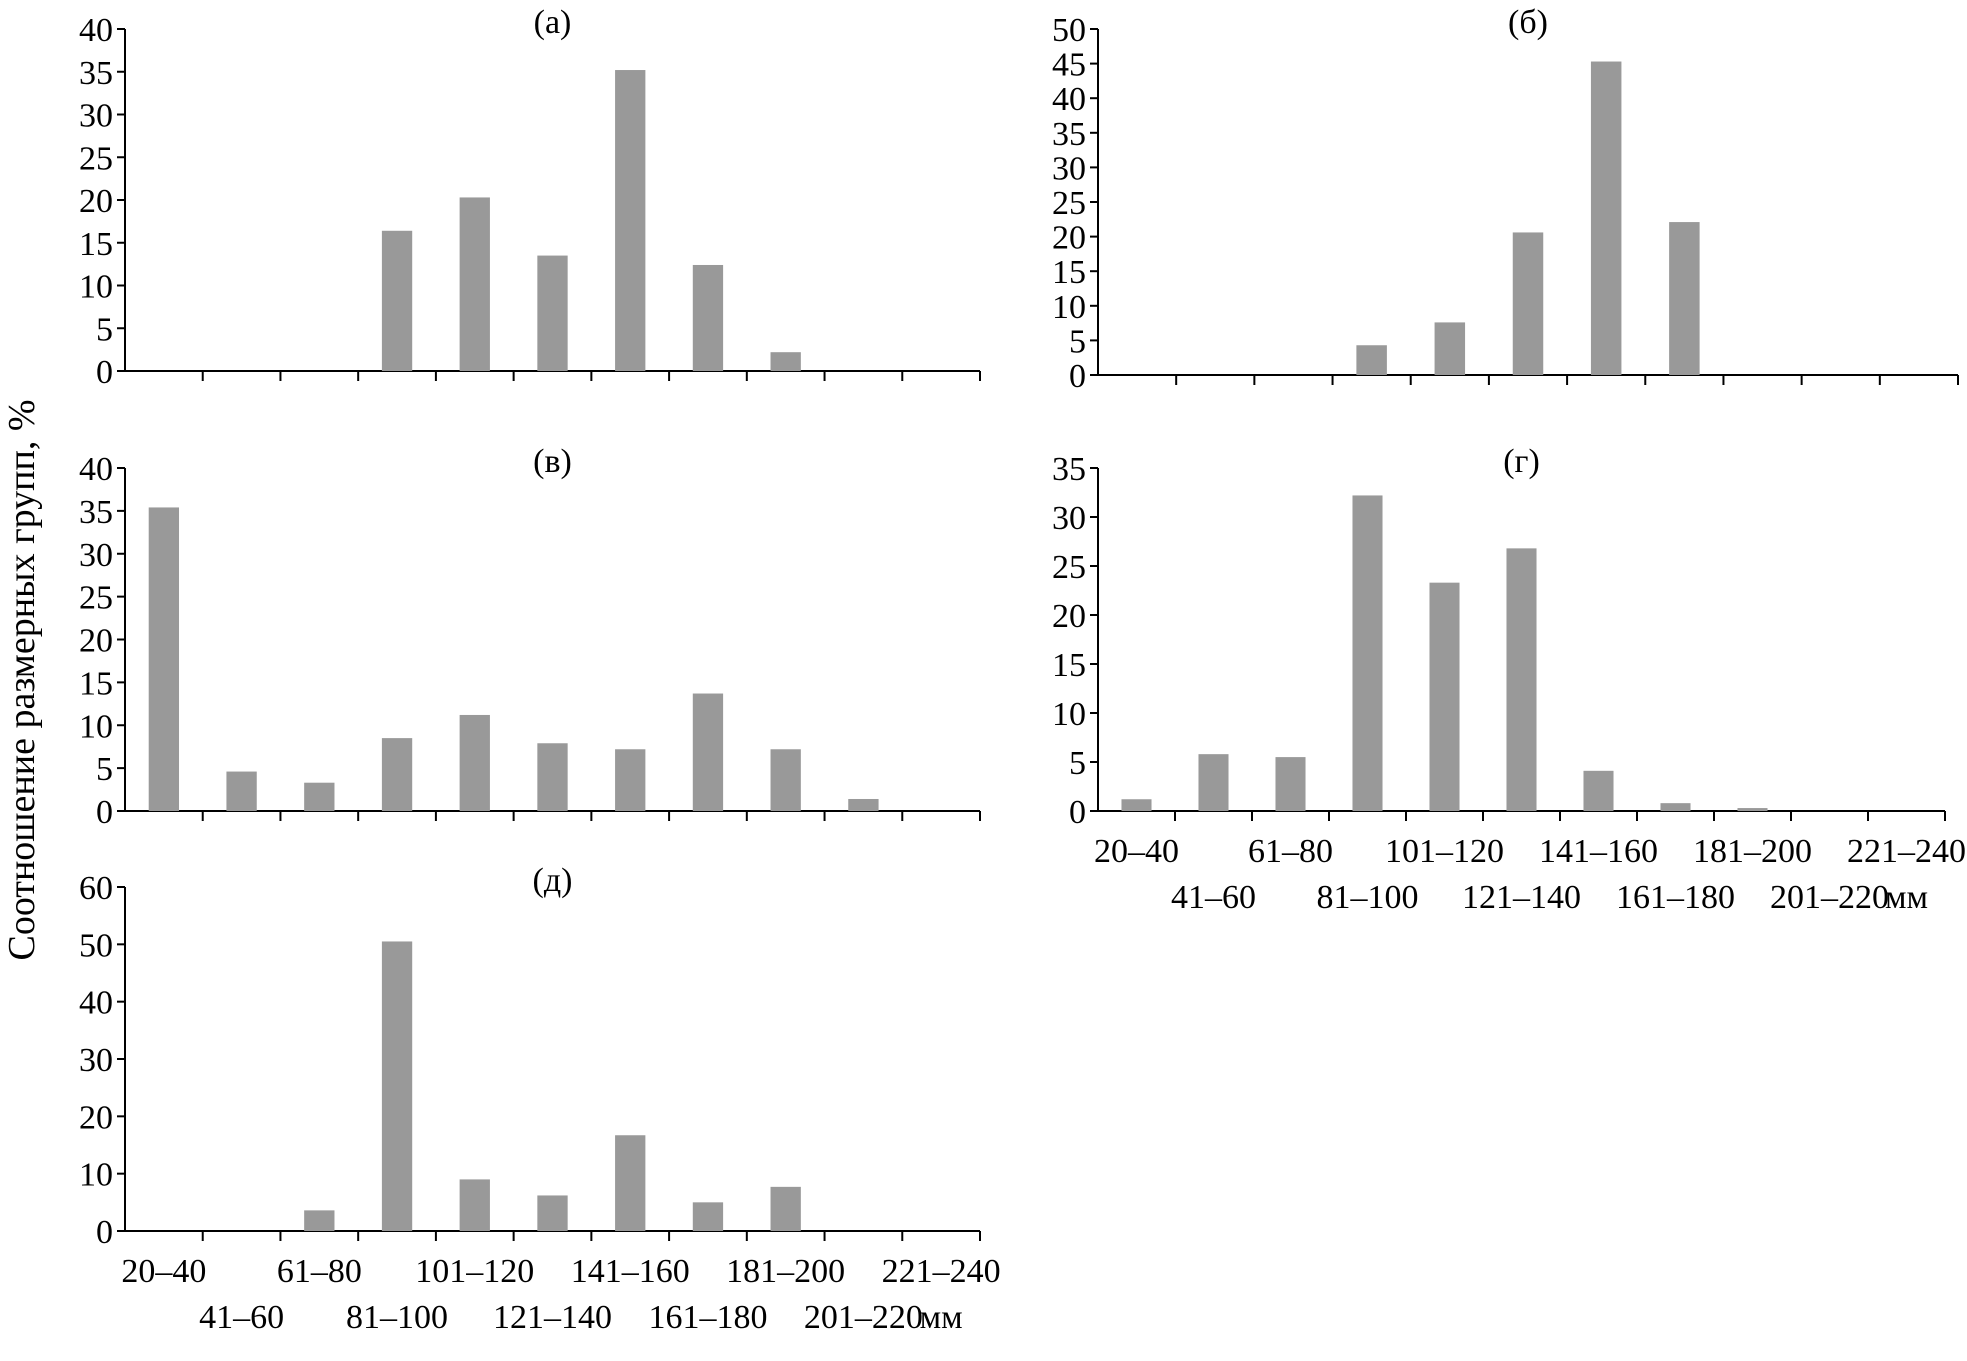 This screenshot has height=1361, width=1967. Describe the element at coordinates (241, 1317) in the screenshot. I see `x-tick-label: 41–60` at that location.